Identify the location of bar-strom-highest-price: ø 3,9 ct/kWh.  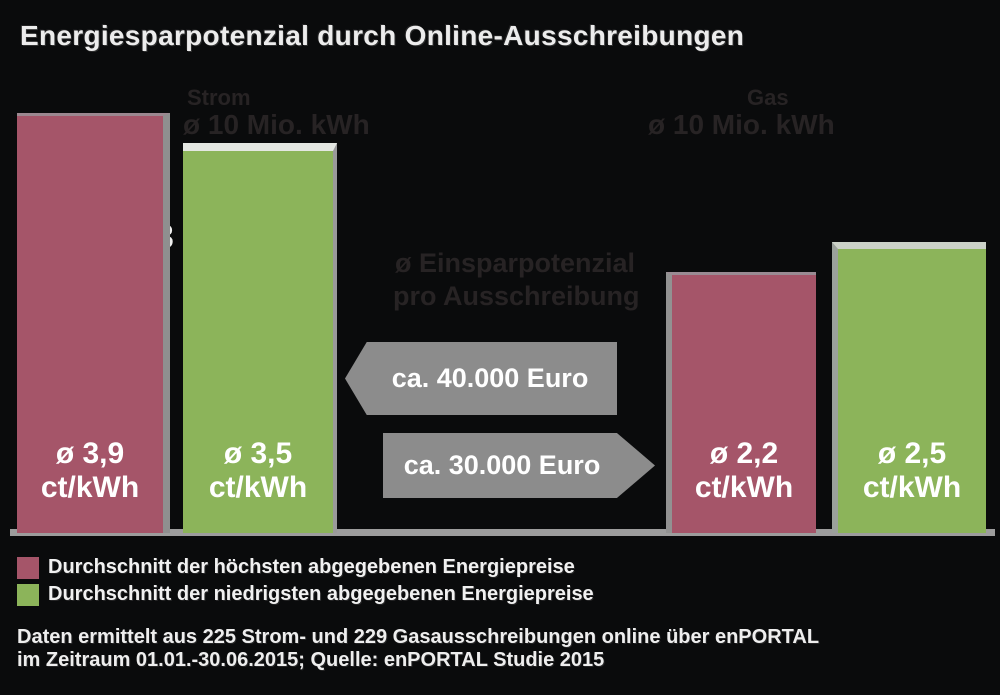
(93, 323).